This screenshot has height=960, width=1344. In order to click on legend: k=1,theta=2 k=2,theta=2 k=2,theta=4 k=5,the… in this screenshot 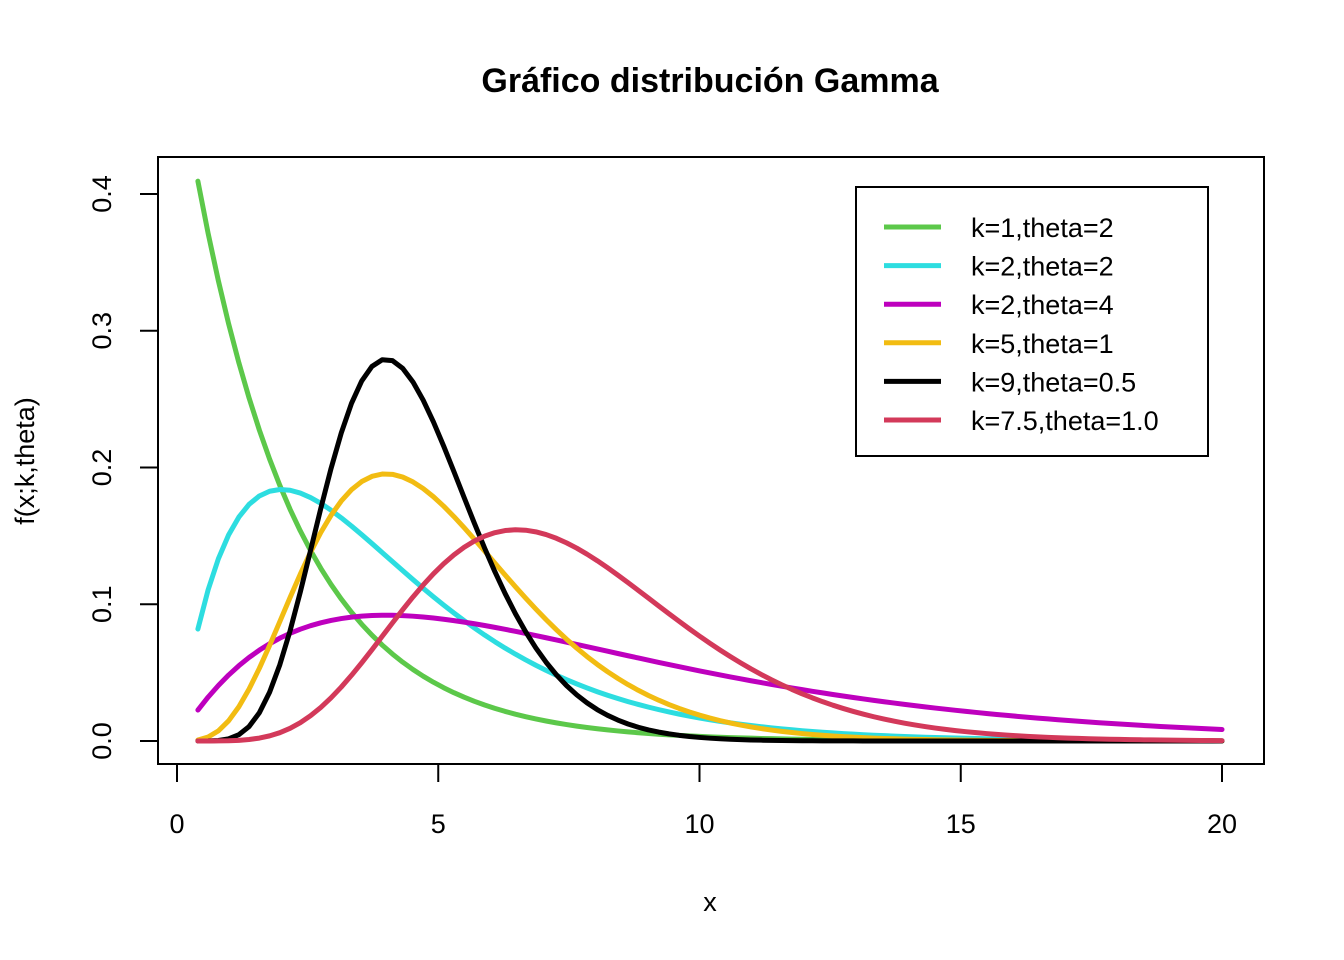, I will do `click(1032, 321)`.